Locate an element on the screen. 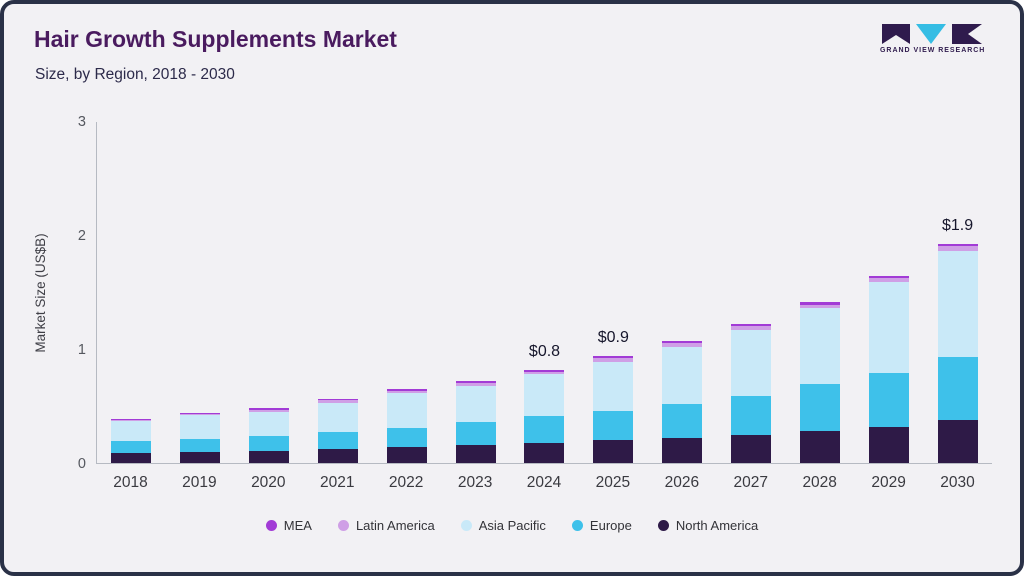  bar-2027 is located at coordinates (751, 292).